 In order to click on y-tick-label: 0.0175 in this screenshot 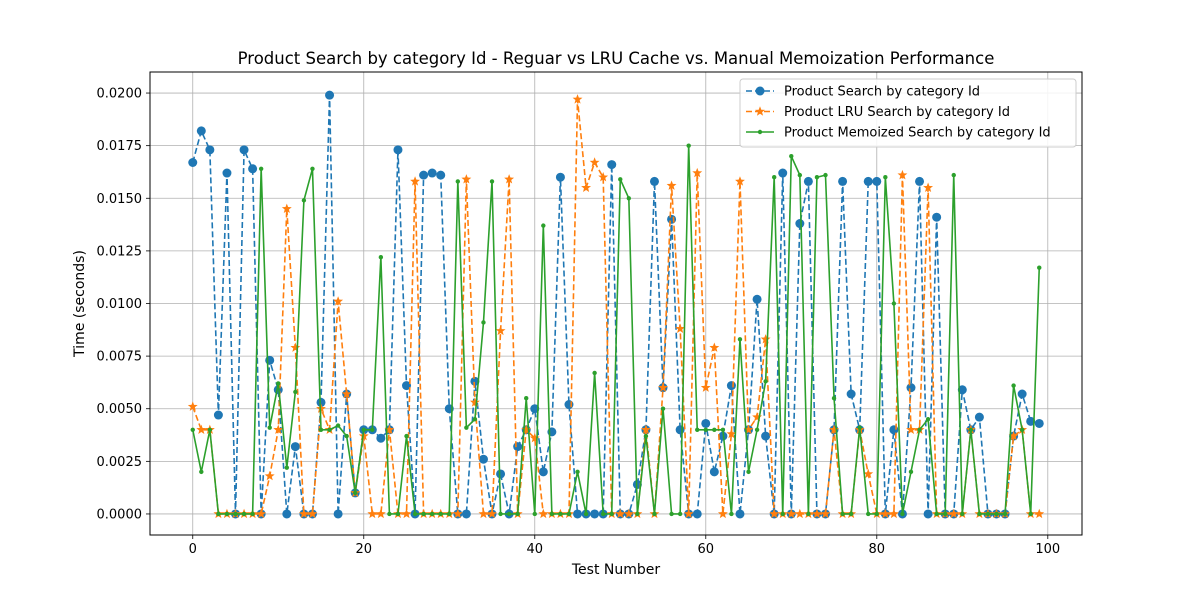, I will do `click(120, 146)`.